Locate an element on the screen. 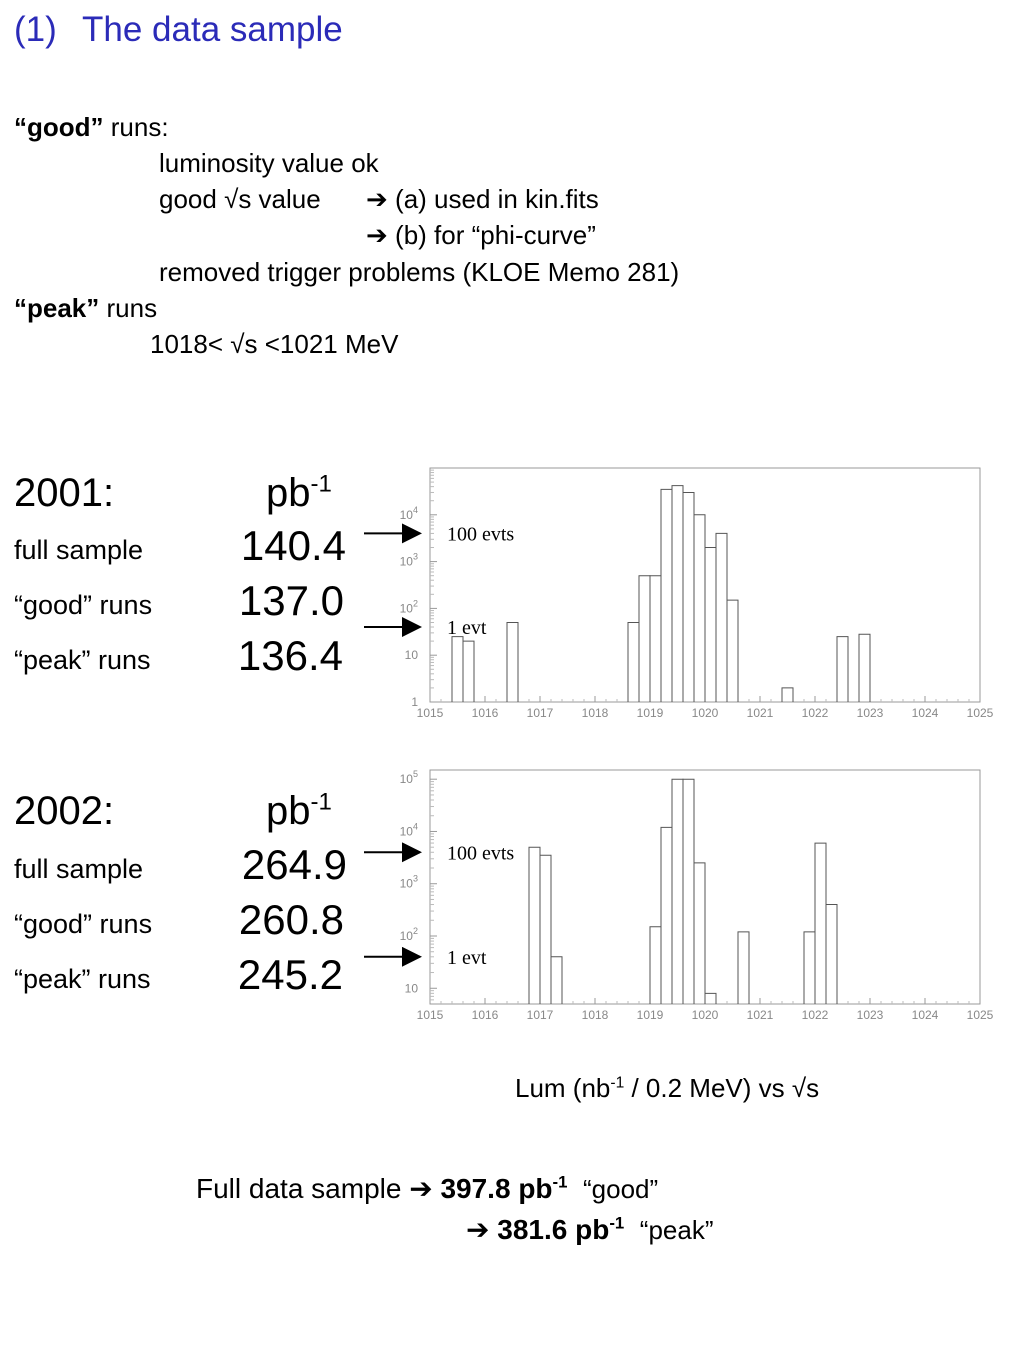 This screenshot has width=1024, height=1365. axis-caption-pre: Lum (nb is located at coordinates (563, 1088).